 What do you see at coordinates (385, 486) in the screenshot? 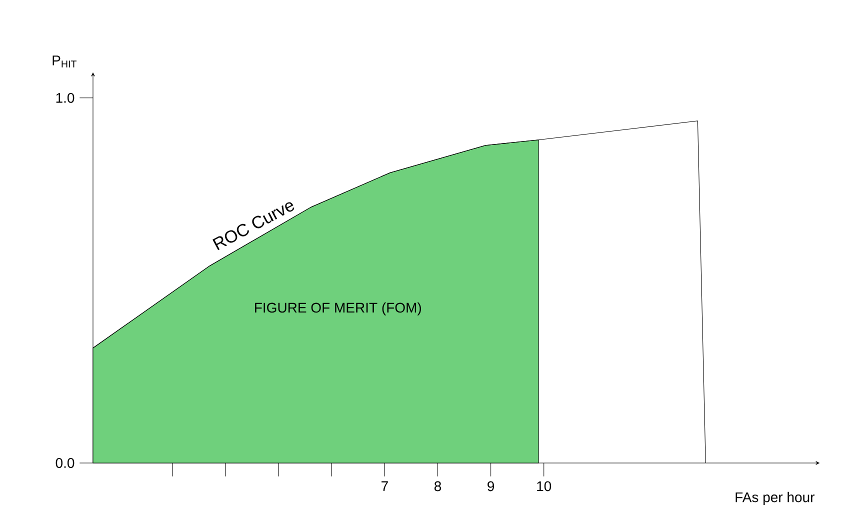
I see `x-tick-label: 7` at bounding box center [385, 486].